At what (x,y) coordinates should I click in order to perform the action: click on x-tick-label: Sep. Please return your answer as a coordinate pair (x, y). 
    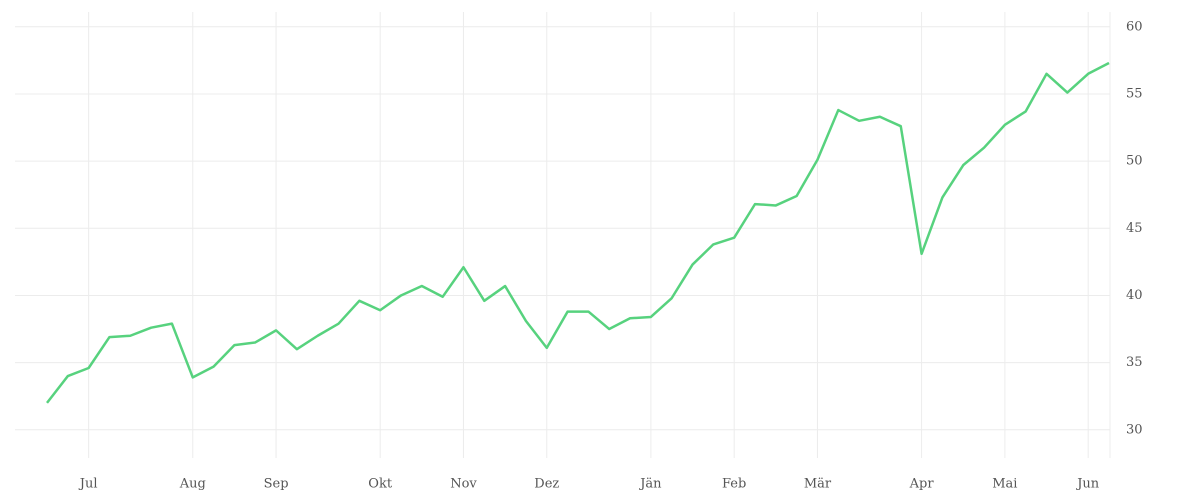
    Looking at the image, I should click on (276, 484).